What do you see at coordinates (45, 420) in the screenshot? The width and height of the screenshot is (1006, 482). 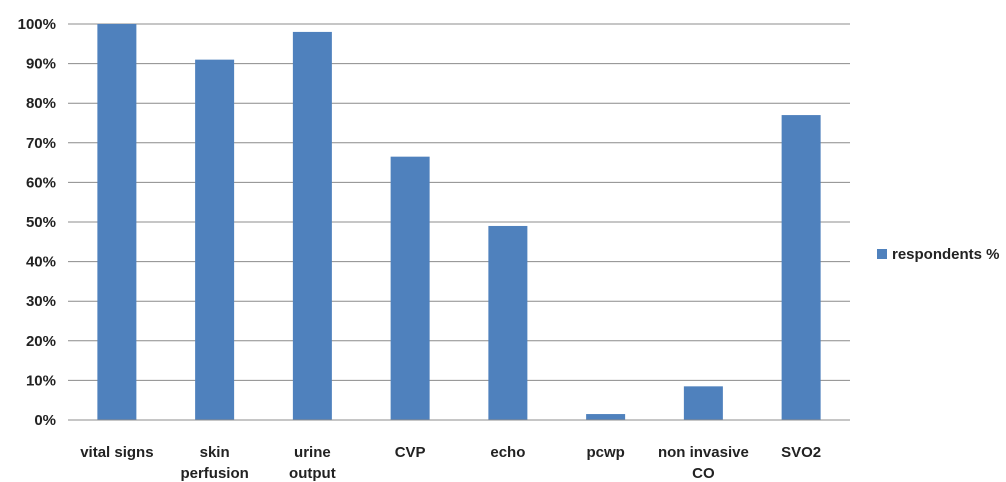 I see `y-tick-label: 0%` at bounding box center [45, 420].